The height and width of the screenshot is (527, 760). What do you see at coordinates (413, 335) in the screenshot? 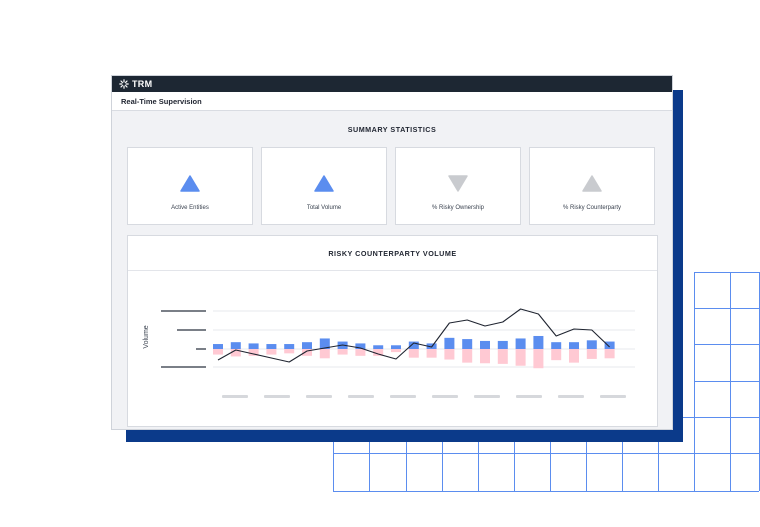
I see `line-series` at bounding box center [413, 335].